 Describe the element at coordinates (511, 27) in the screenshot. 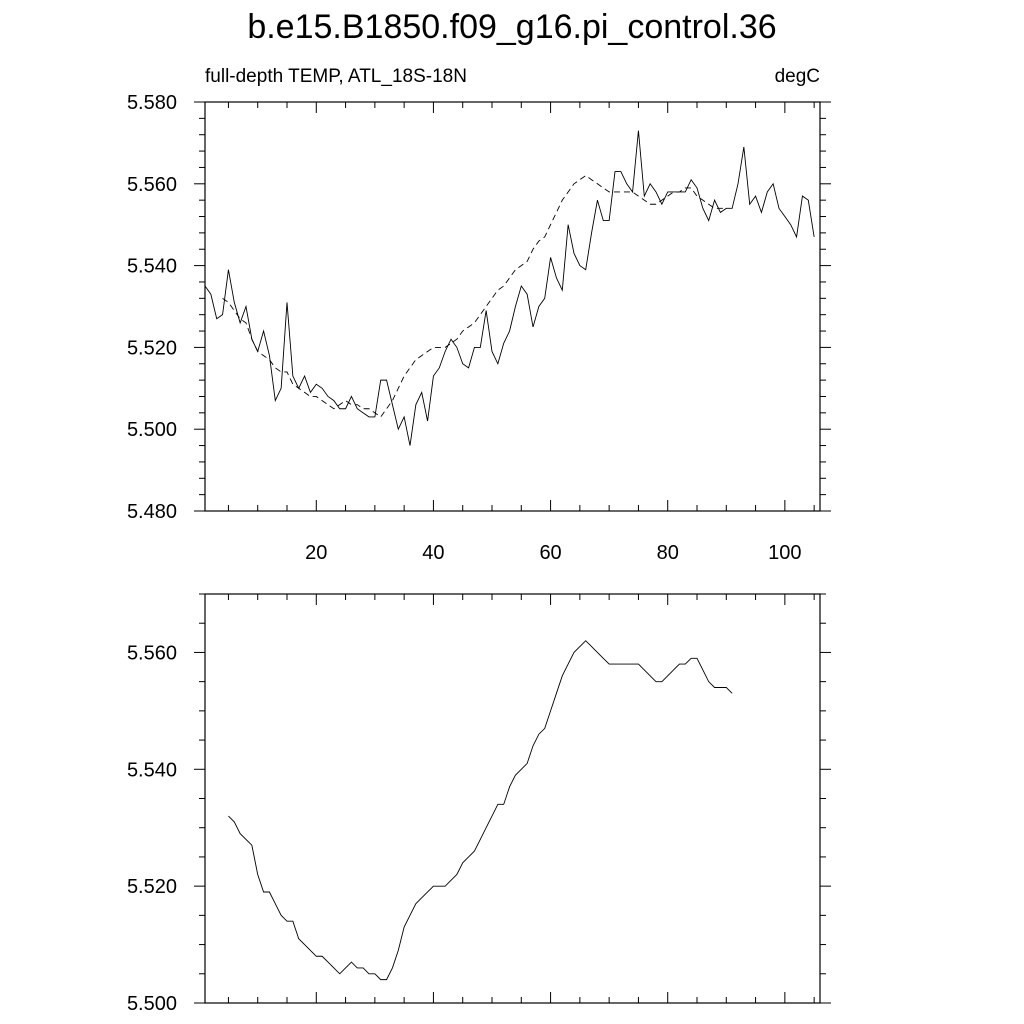

I see `figure-title: b.e15.B1850.f09_g16.pi_control.36` at that location.